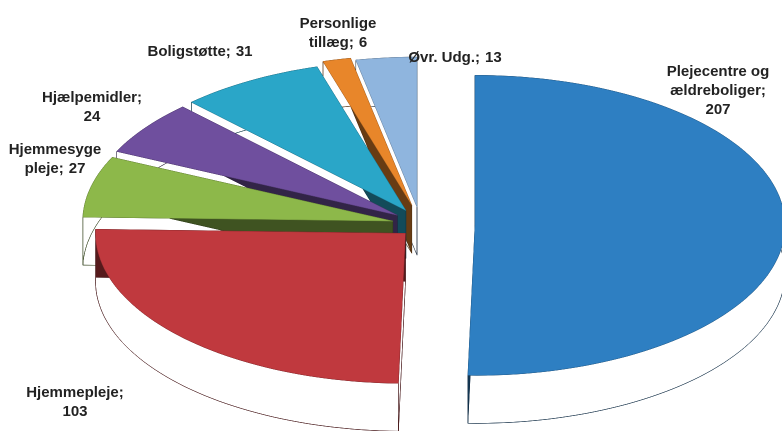  What do you see at coordinates (92, 107) in the screenshot?
I see `slice-label: Hjælpemidler; 24` at bounding box center [92, 107].